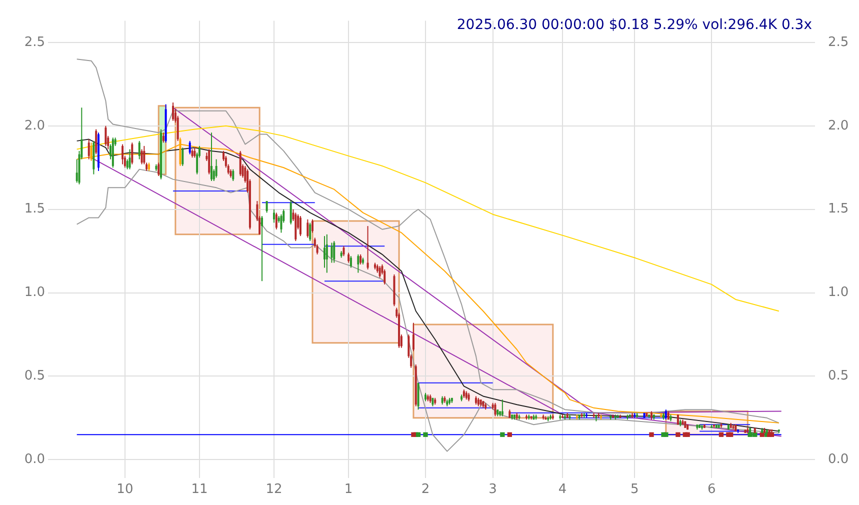 This screenshot has width=859, height=505. What do you see at coordinates (274, 490) in the screenshot?
I see `x-tick-label: 12` at bounding box center [274, 490].